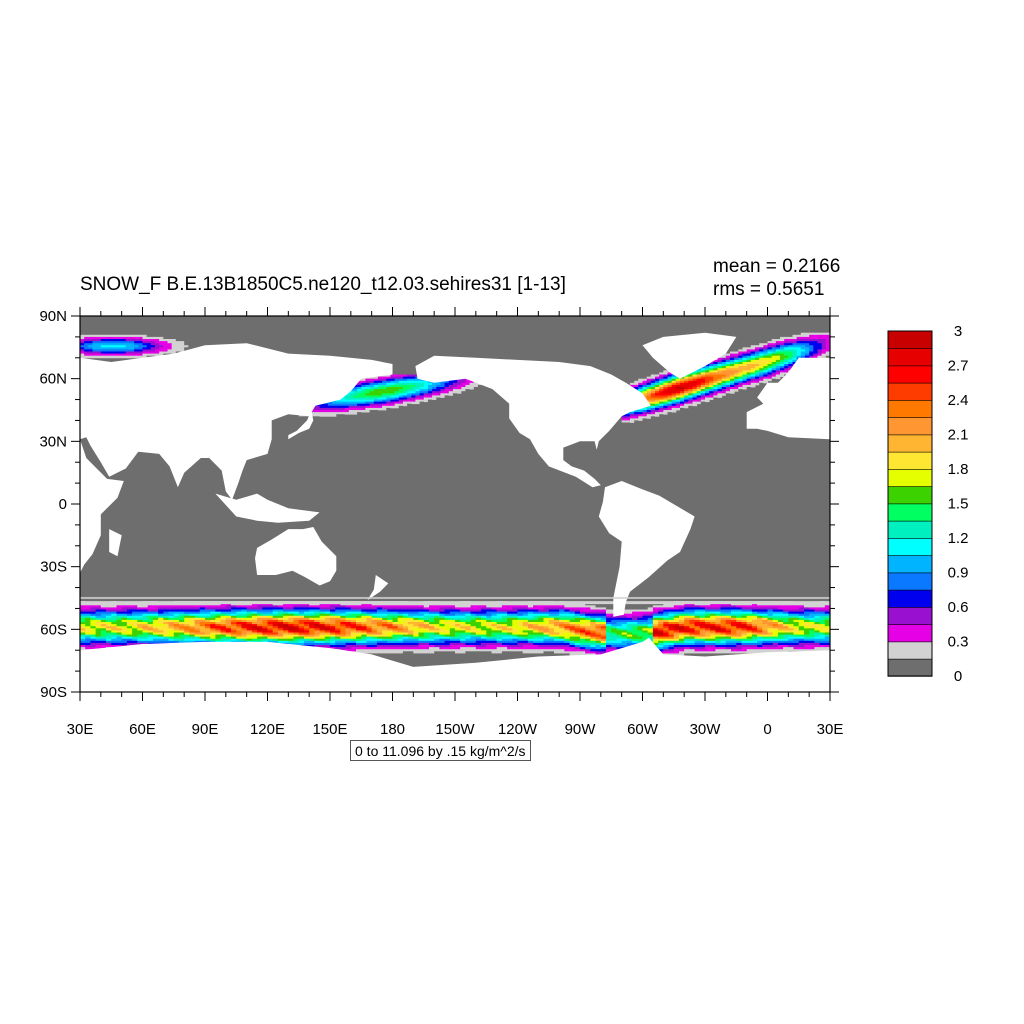 The height and width of the screenshot is (1024, 1024). What do you see at coordinates (102, 506) in the screenshot?
I see `landmass-africa` at bounding box center [102, 506].